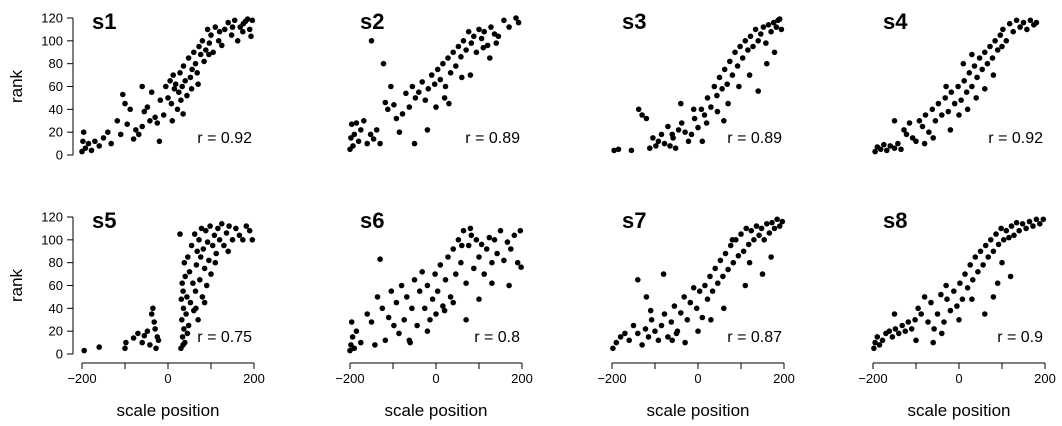  What do you see at coordinates (696, 314) in the screenshot?
I see `panel-s7: −200 0 200 scale position s7 r = 0.87` at bounding box center [696, 314].